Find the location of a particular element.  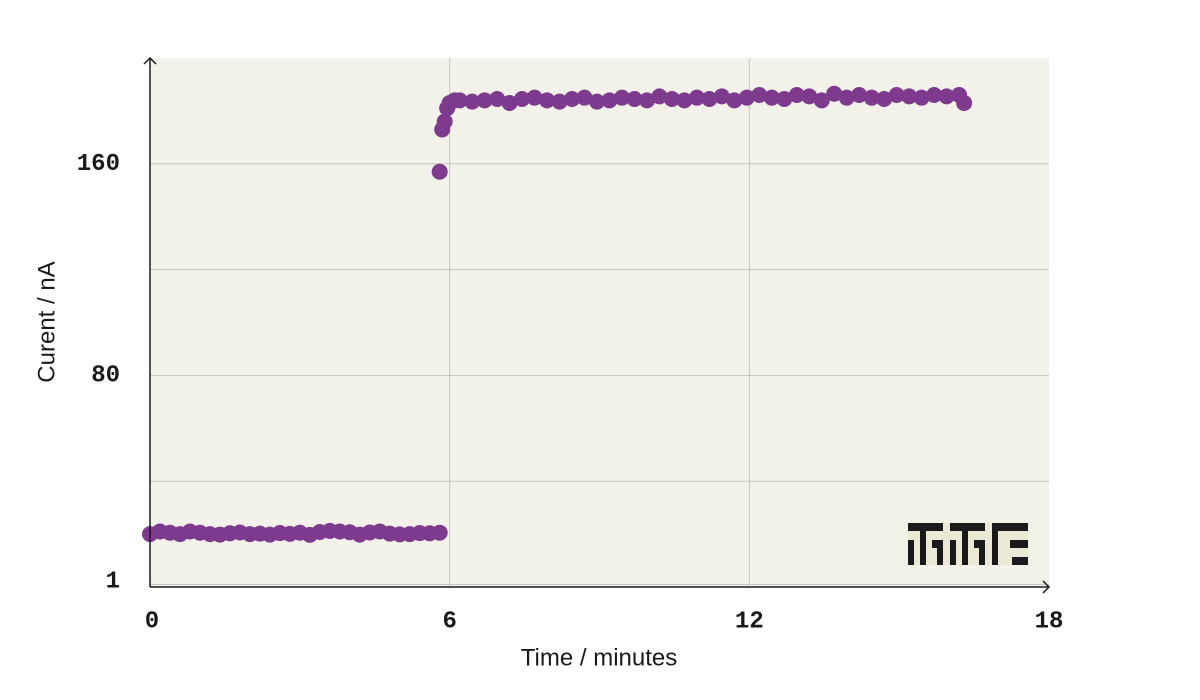

logo is located at coordinates (968, 544).